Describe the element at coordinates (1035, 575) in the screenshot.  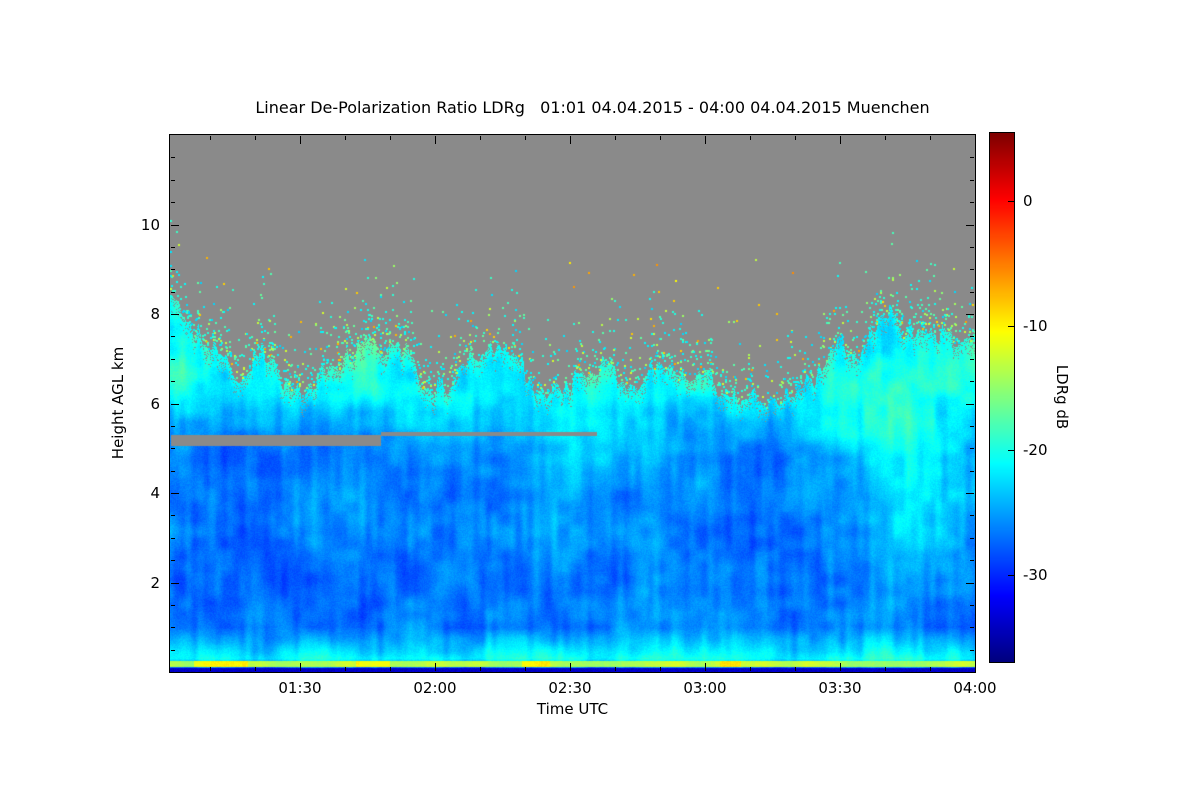
I see `colorbar-tick-label: -30` at that location.